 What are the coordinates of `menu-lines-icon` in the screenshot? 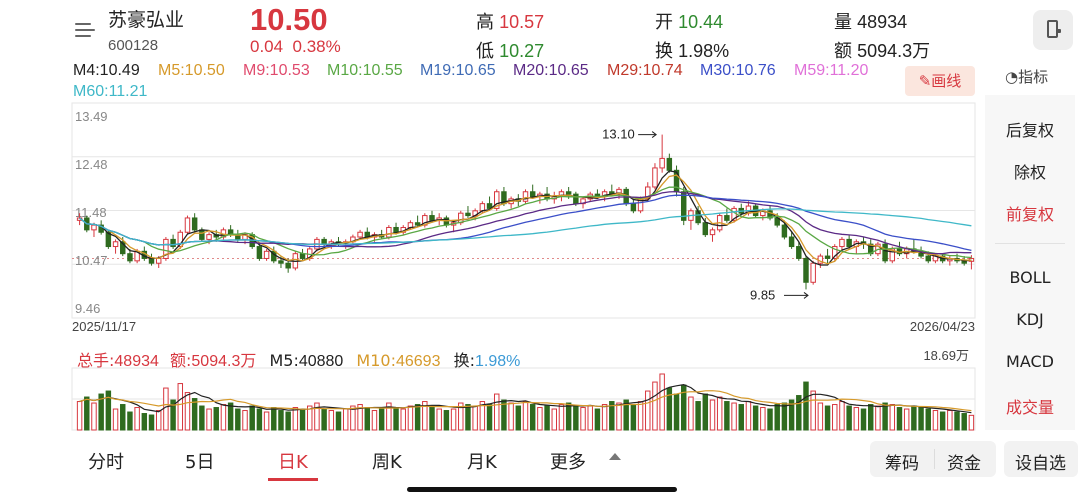 It's located at (85, 30).